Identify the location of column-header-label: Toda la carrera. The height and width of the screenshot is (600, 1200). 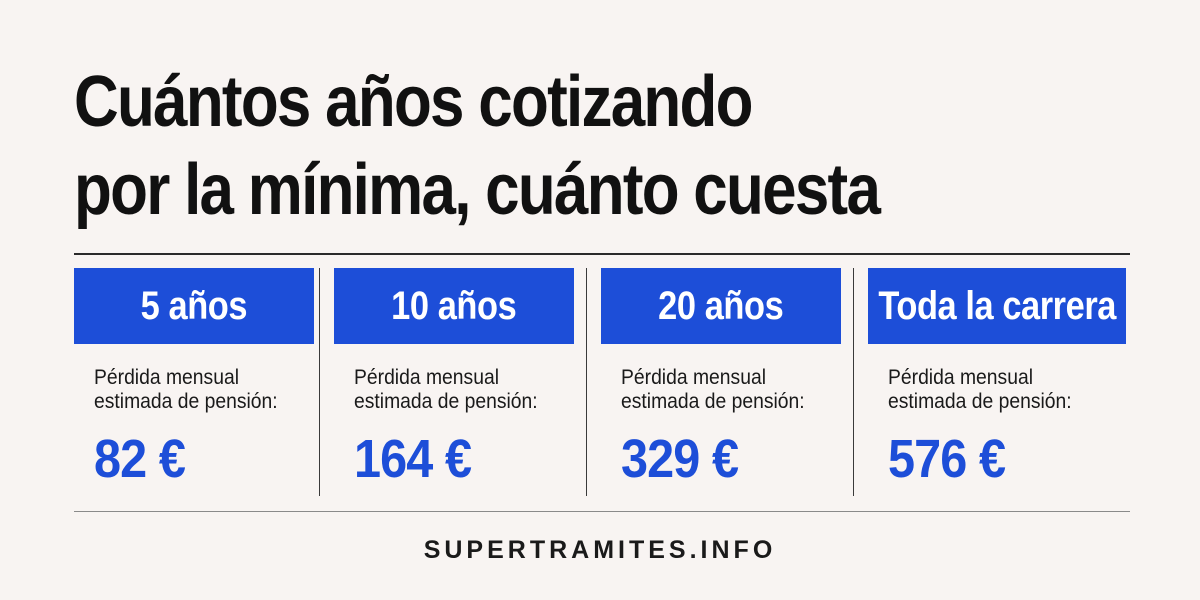
(997, 305).